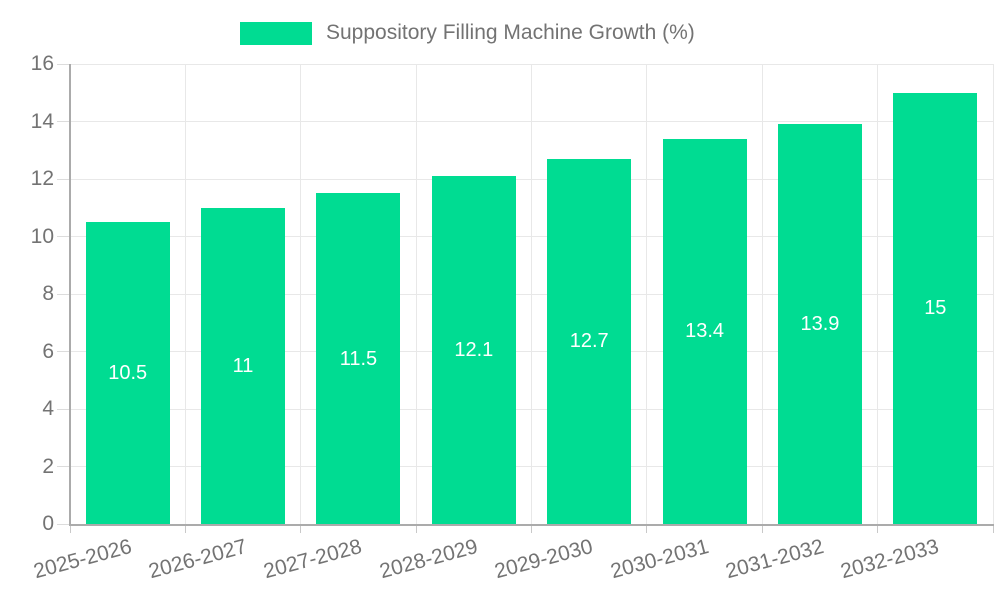 Image resolution: width=1000 pixels, height=600 pixels. I want to click on bar-value-label: 12.7, so click(589, 341).